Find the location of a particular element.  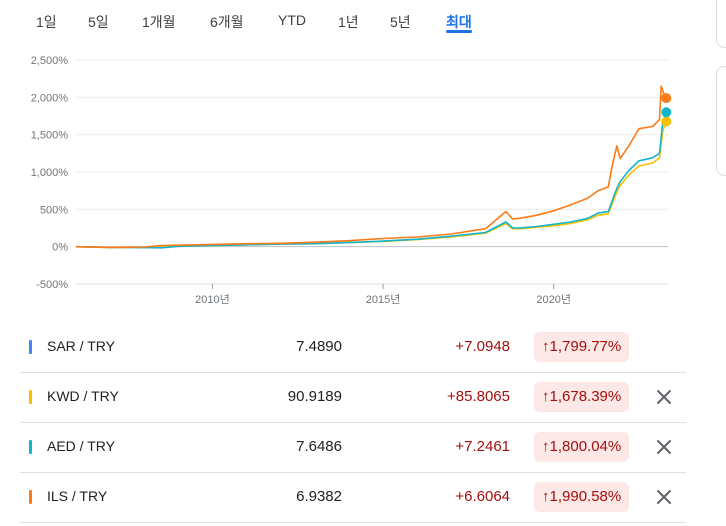

percent-change-badge: ↑1,678.39% is located at coordinates (582, 397).